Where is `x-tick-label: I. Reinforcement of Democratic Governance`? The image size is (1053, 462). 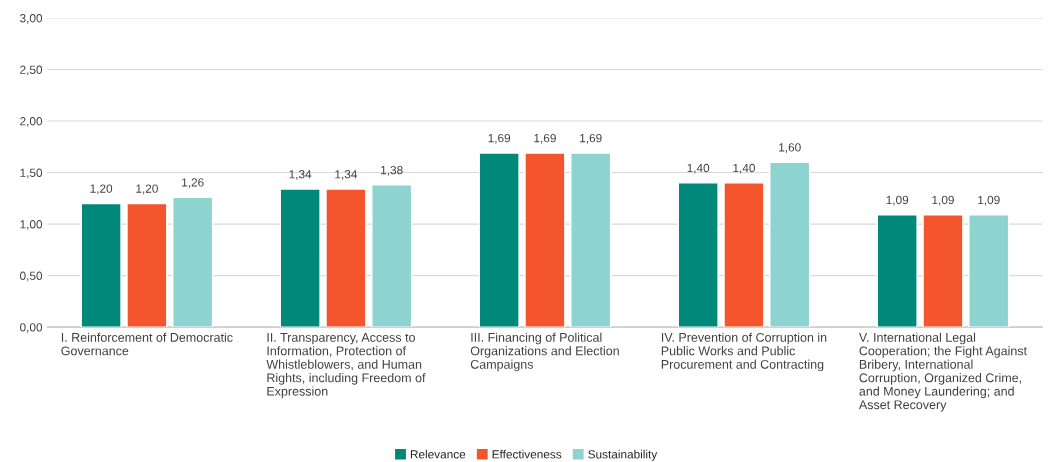 x-tick-label: I. Reinforcement of Democratic Governance is located at coordinates (147, 344).